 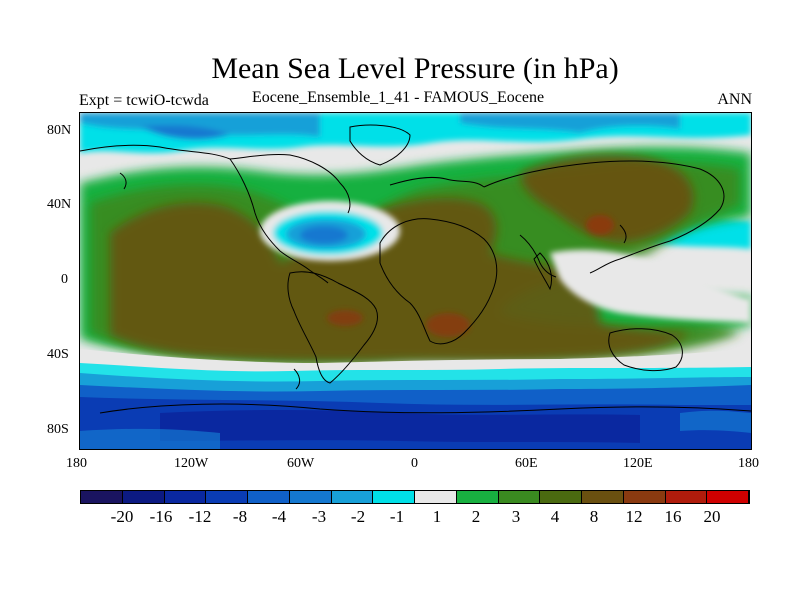 I want to click on lat-tick-0: 0, so click(x=64, y=279).